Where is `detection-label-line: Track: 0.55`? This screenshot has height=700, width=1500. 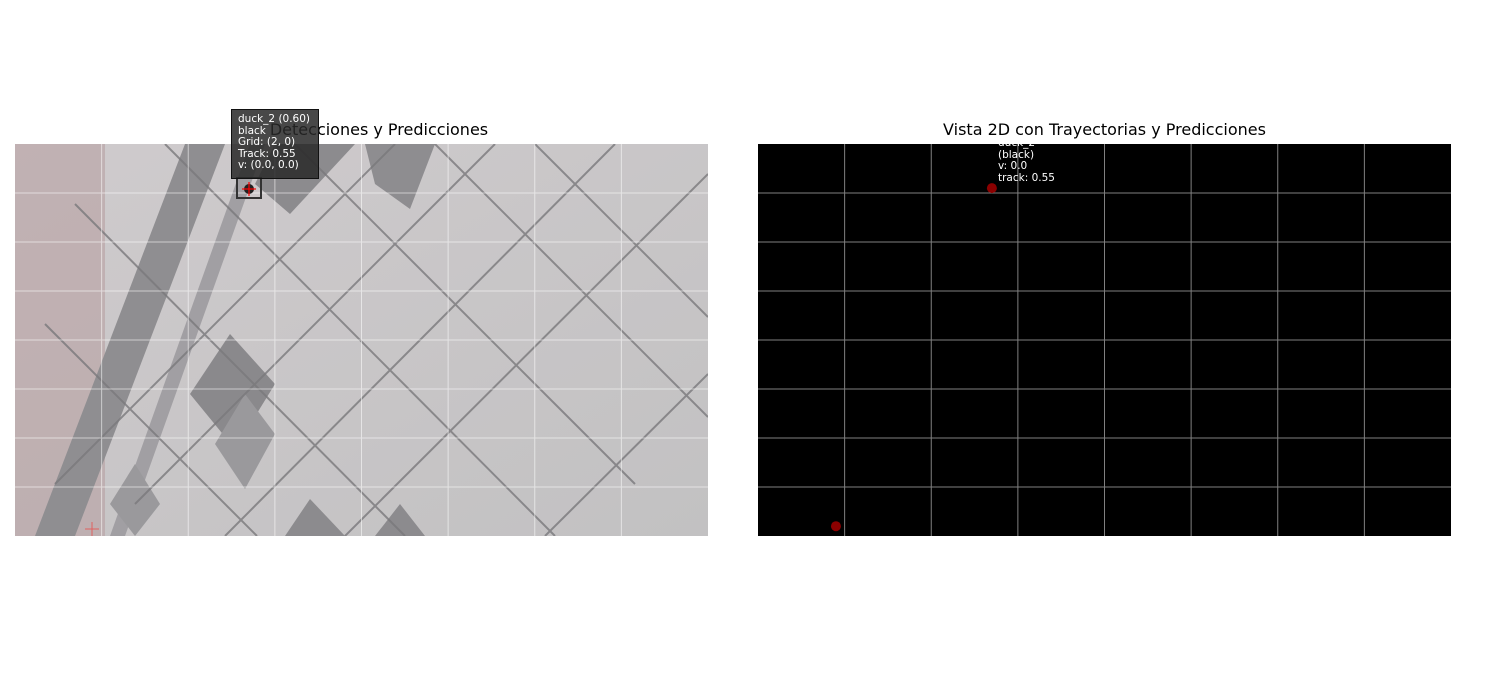 detection-label-line: Track: 0.55 is located at coordinates (267, 153).